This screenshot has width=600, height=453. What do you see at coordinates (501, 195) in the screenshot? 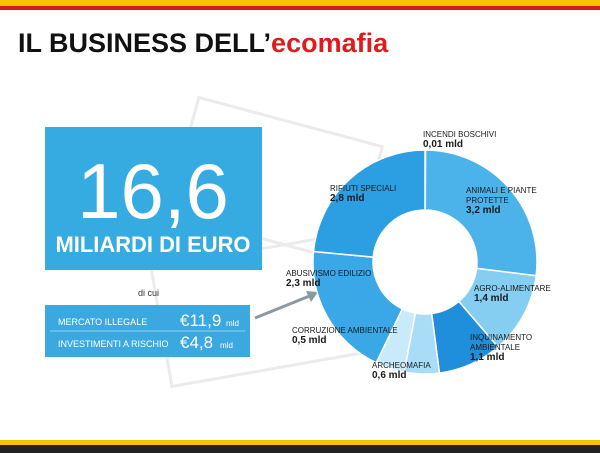
I see `slice-name: ANIMALI E PIANTE PROTETTE` at bounding box center [501, 195].